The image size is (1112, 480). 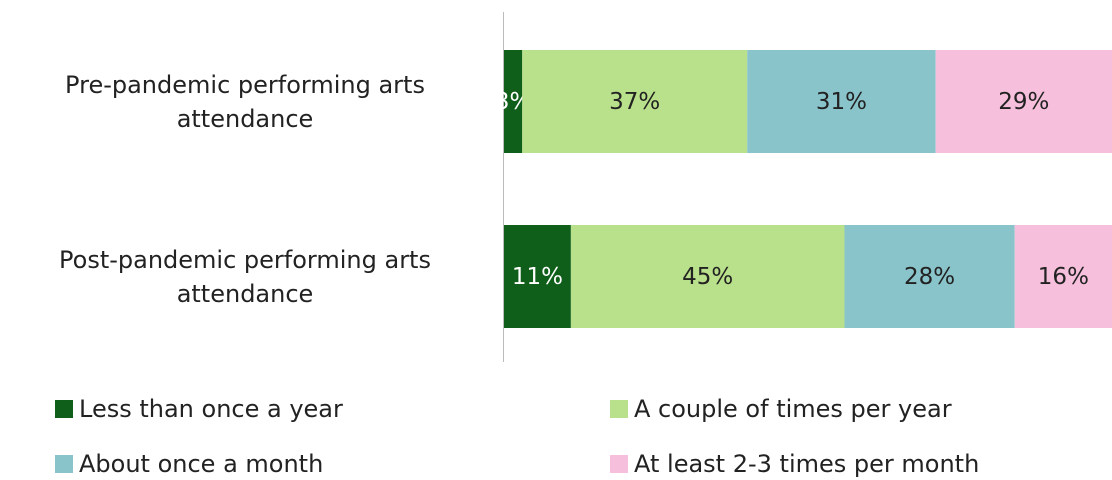 I want to click on data-label: 16%, so click(x=1063, y=277).